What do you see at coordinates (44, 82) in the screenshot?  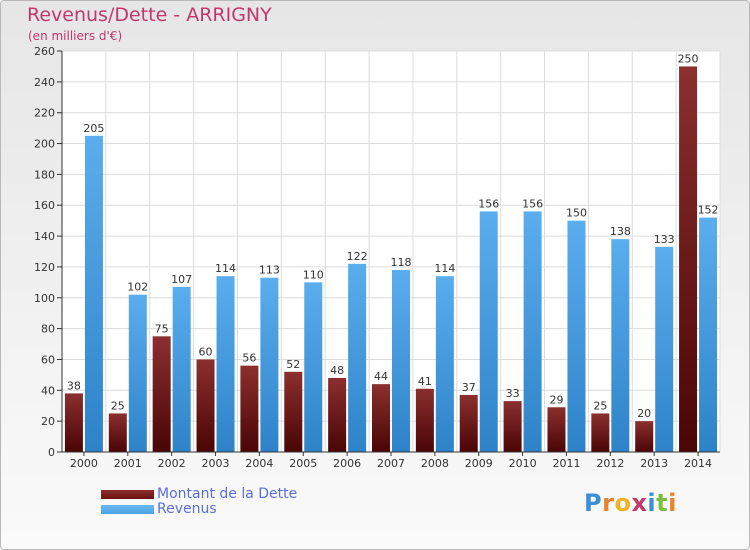 I see `y-tick-label: 240` at bounding box center [44, 82].